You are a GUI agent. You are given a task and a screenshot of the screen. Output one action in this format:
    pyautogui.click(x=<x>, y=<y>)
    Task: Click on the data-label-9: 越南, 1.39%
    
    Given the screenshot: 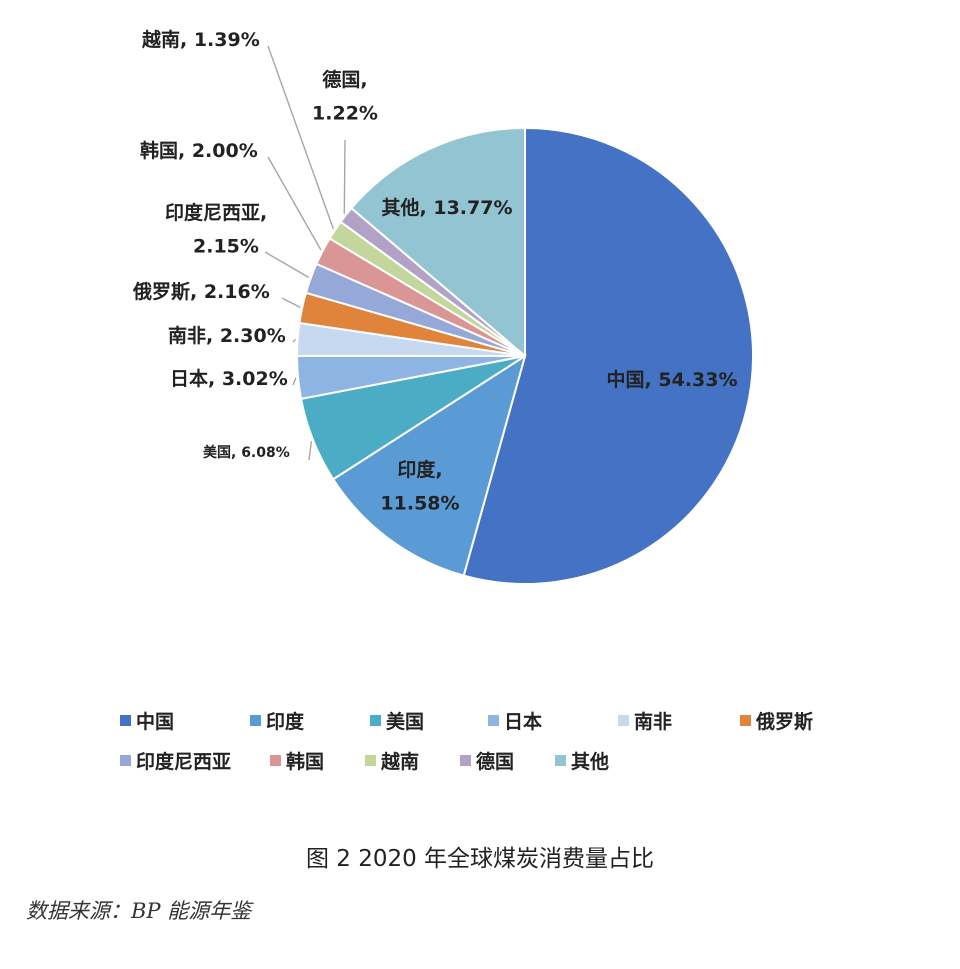 What is the action you would take?
    pyautogui.click(x=200, y=39)
    